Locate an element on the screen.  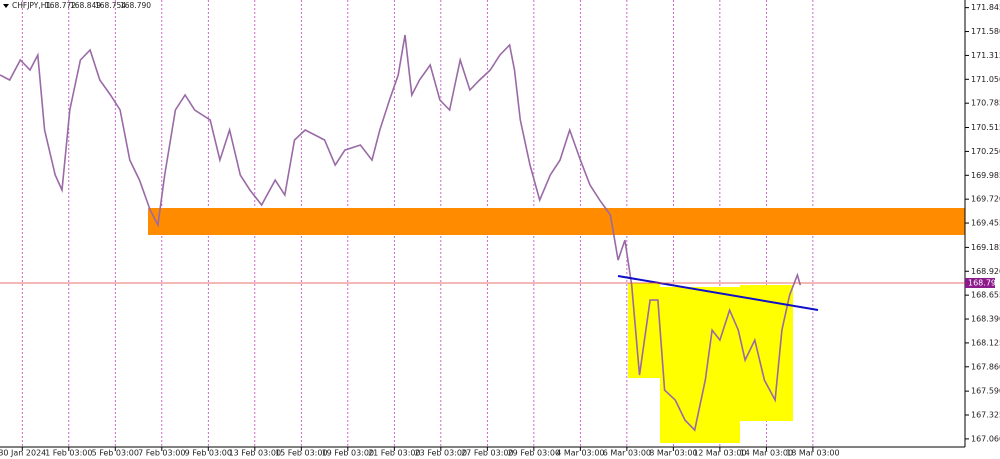
y-tick-label: 169.185 is located at coordinates (985, 247).